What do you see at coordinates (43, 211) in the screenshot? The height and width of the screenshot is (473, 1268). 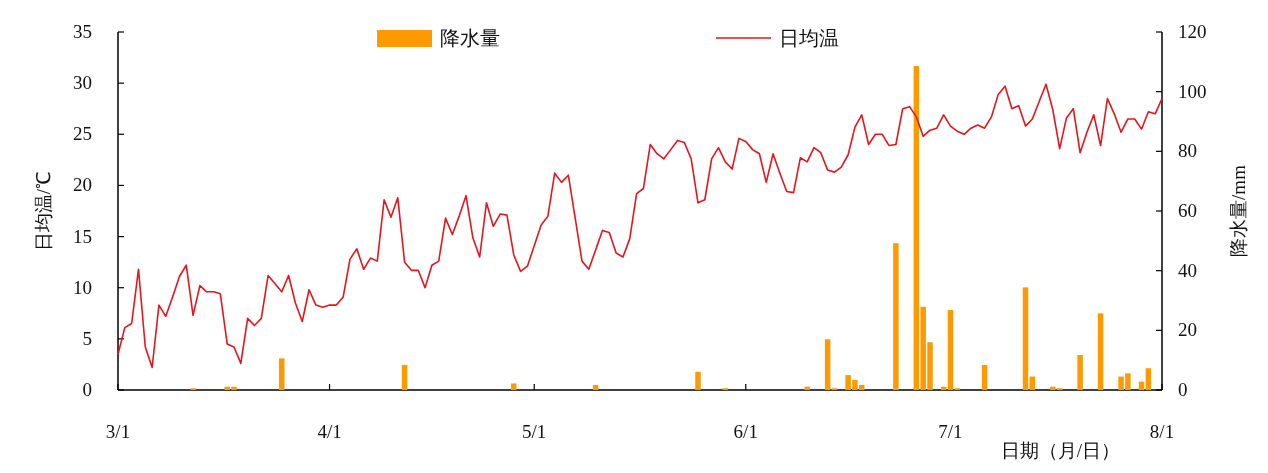 I see `y-axis-title: 日均温/℃` at bounding box center [43, 211].